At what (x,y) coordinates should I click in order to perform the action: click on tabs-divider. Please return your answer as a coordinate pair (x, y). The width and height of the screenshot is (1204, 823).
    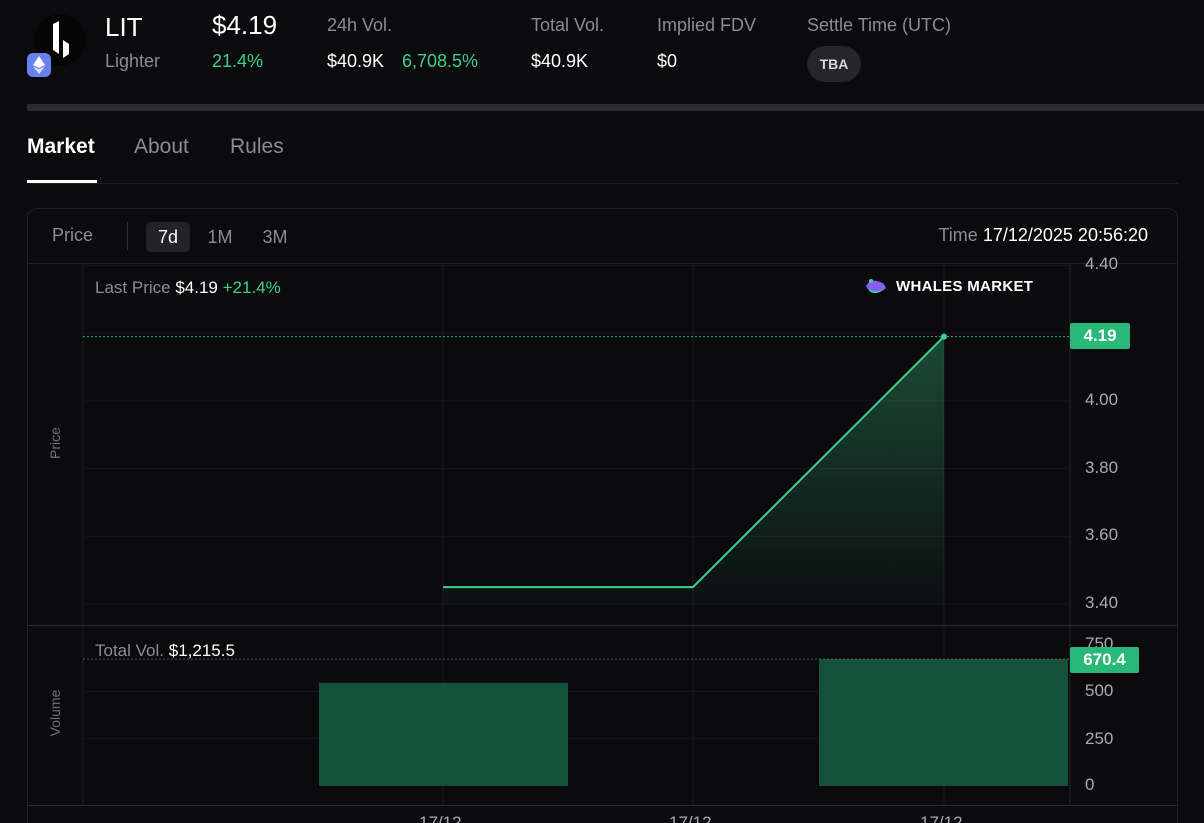
    Looking at the image, I should click on (602, 183).